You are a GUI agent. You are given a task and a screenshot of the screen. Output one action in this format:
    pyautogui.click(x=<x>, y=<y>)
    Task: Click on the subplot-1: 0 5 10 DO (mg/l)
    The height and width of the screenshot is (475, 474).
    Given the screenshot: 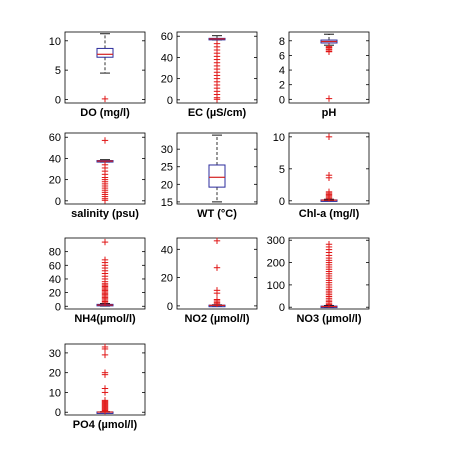 What is the action you would take?
    pyautogui.click(x=97, y=75)
    